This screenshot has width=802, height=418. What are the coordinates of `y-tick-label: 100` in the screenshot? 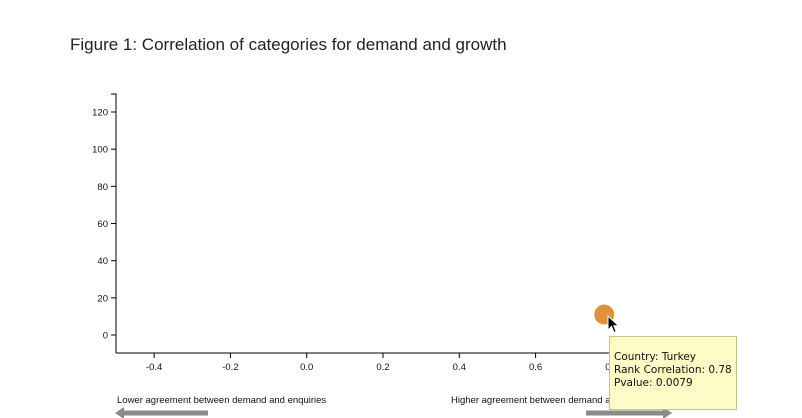 It's located at (100, 150).